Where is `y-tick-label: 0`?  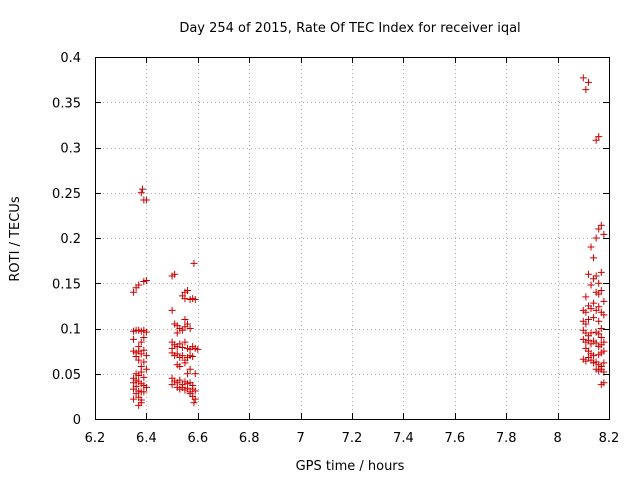
y-tick-label: 0 is located at coordinates (77, 420).